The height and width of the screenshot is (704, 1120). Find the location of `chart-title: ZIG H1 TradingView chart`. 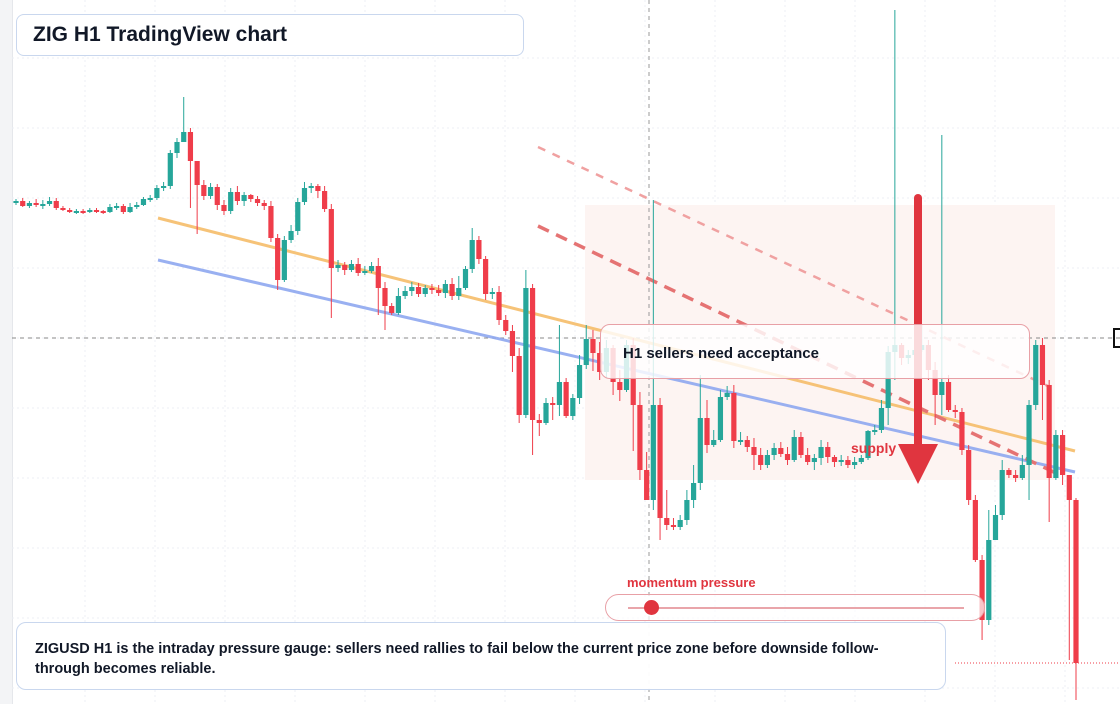

chart-title: ZIG H1 TradingView chart is located at coordinates (270, 35).